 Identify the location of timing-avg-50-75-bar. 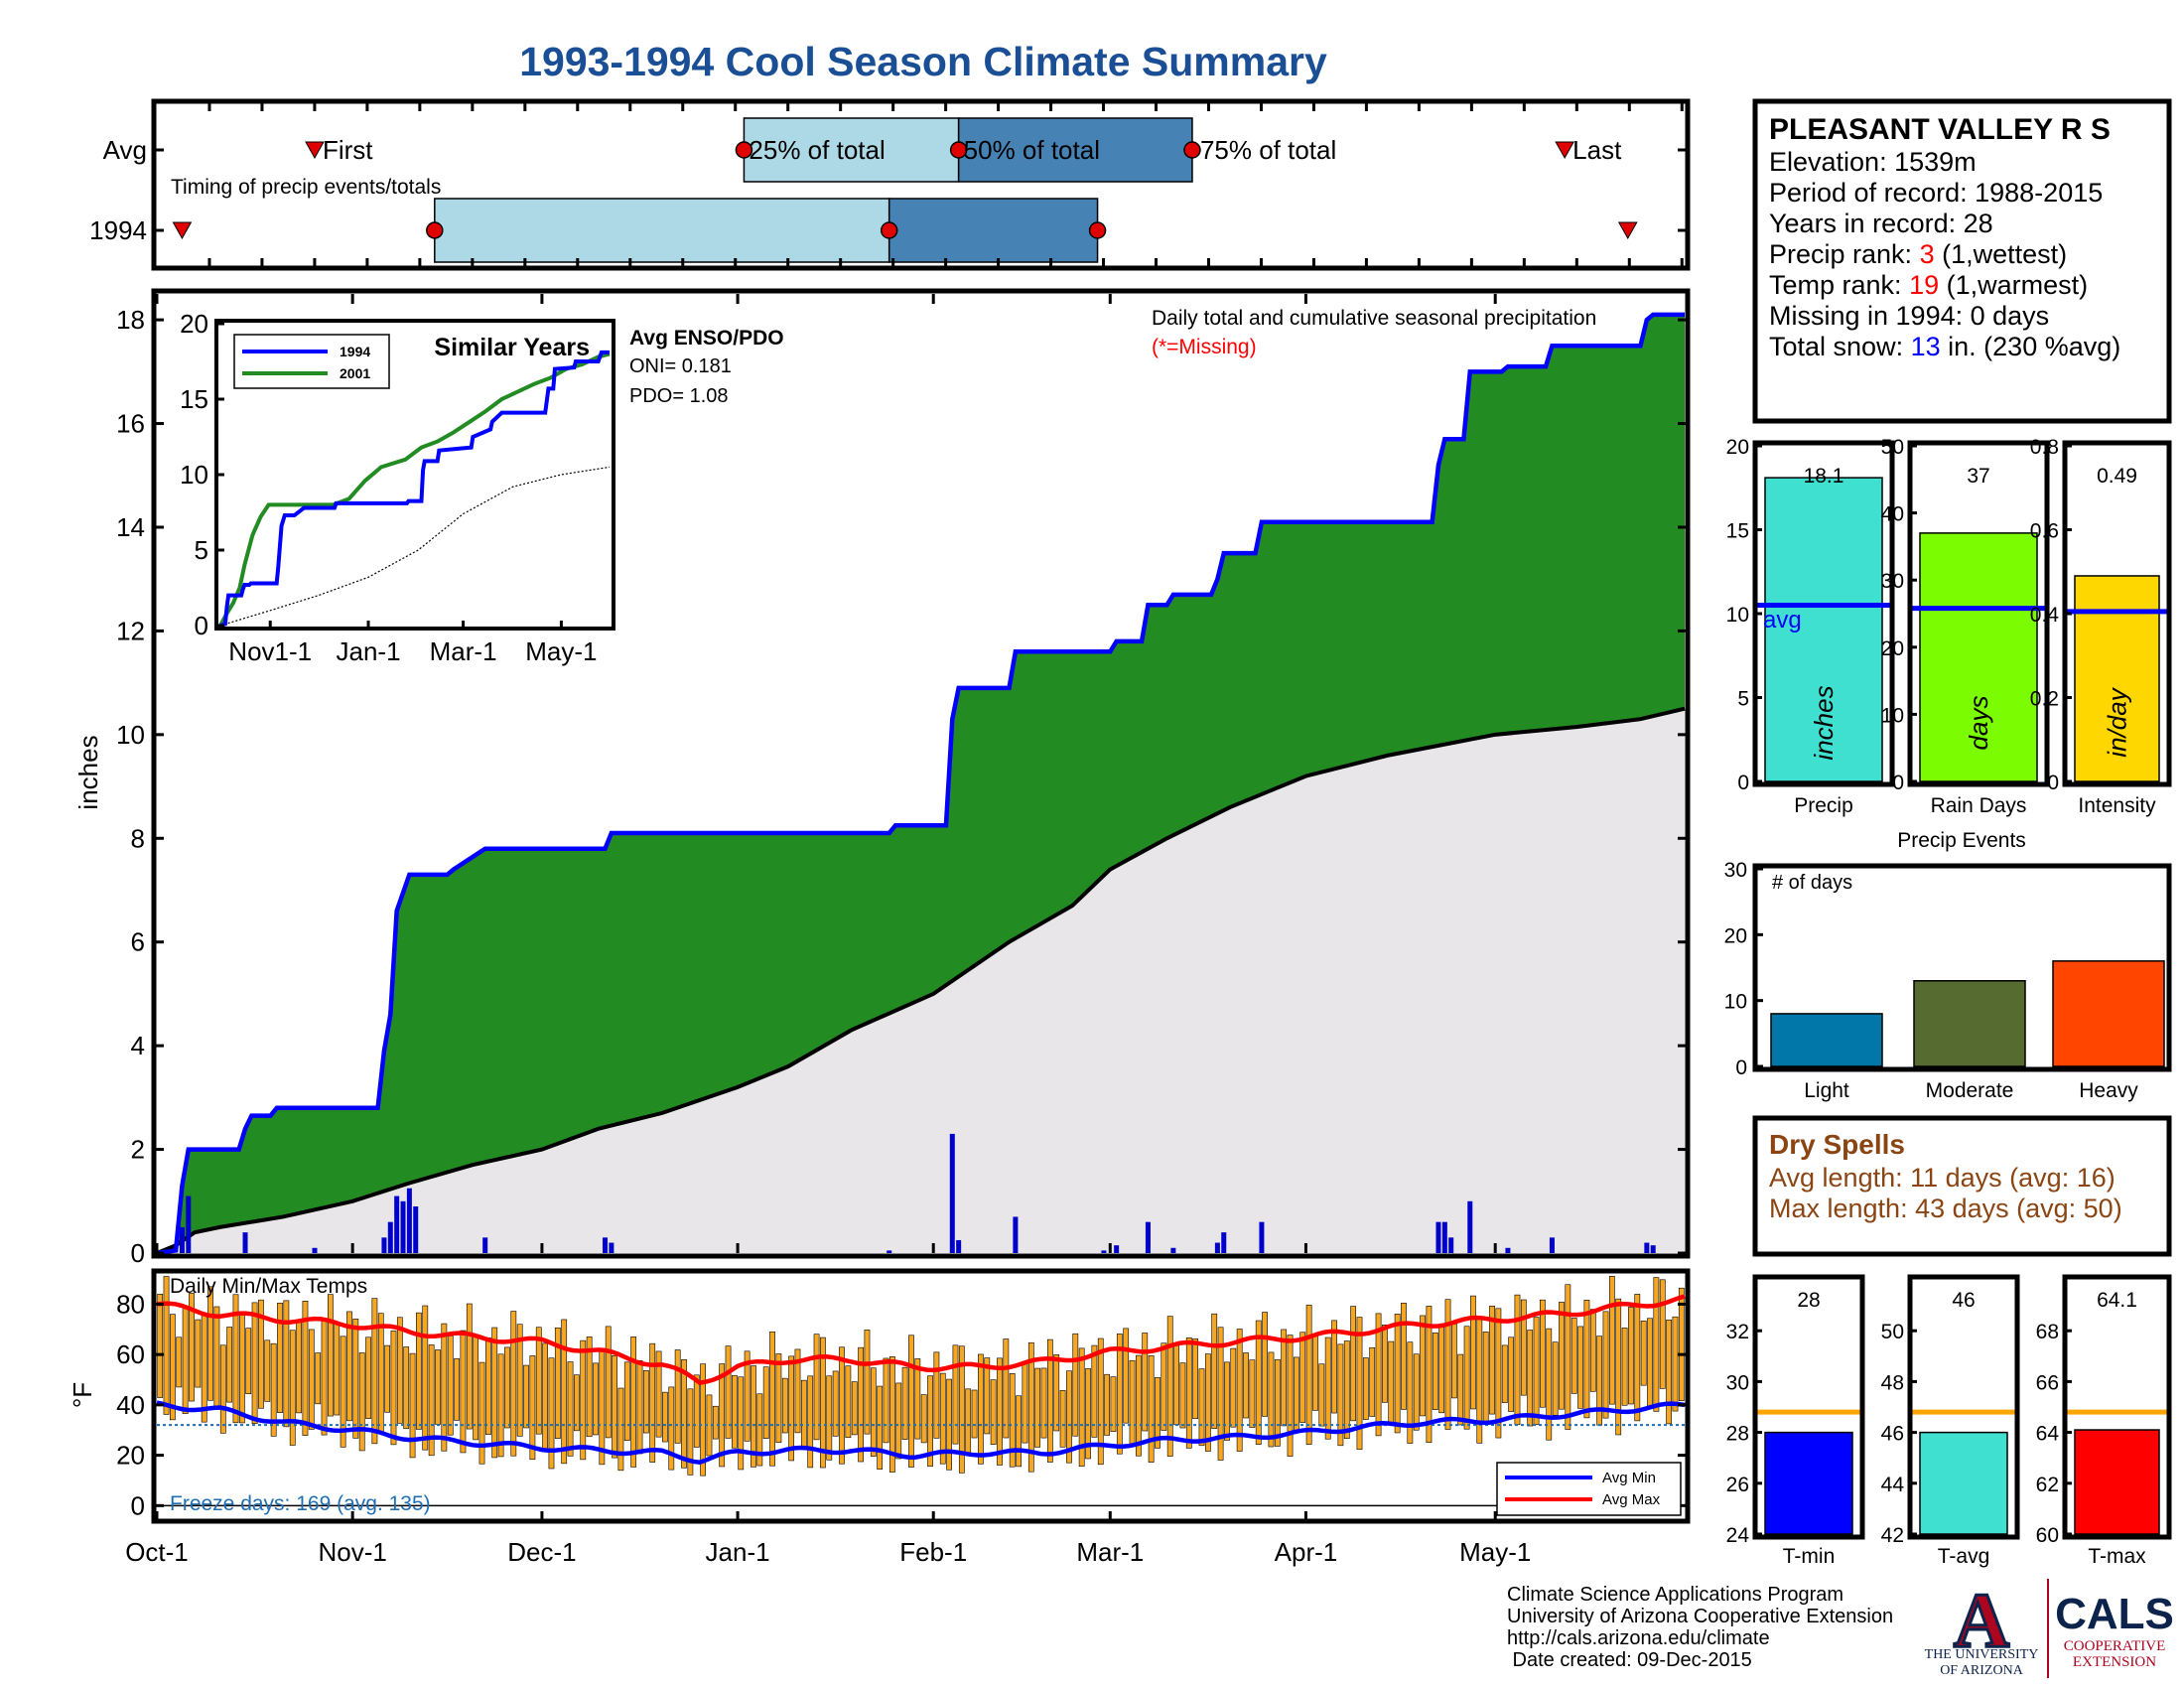
(1075, 150).